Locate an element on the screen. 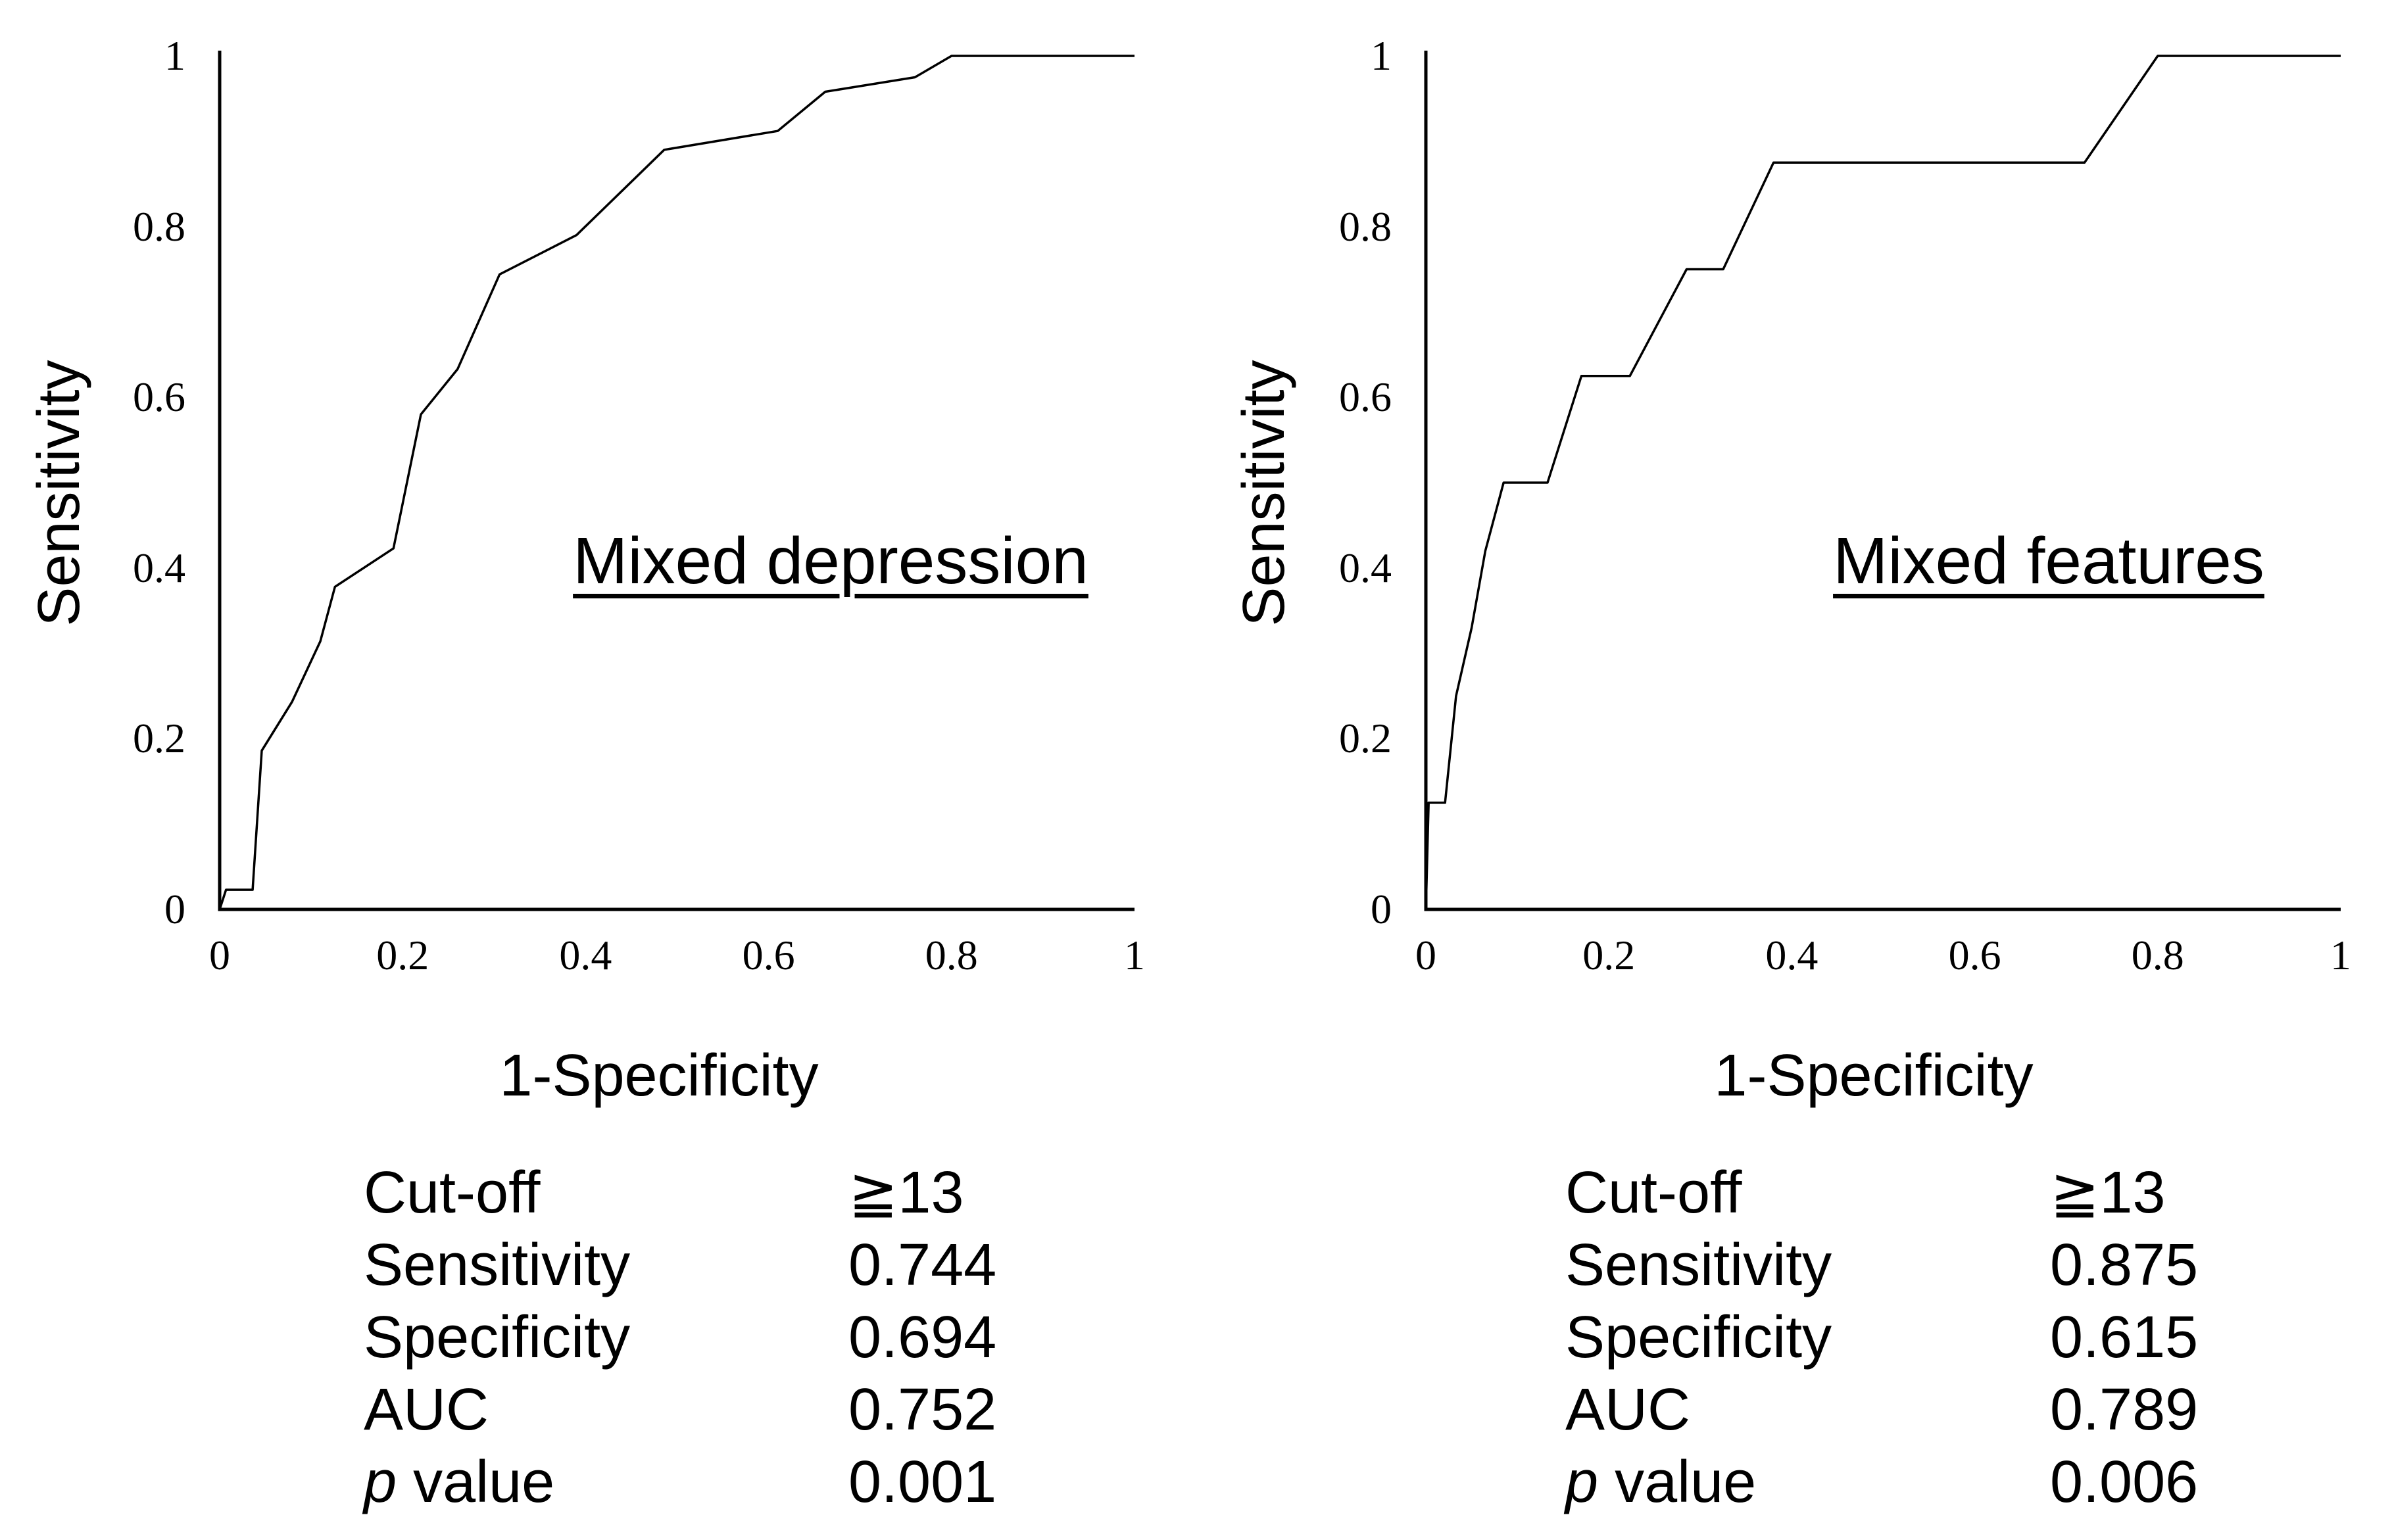 Image resolution: width=2392 pixels, height=1540 pixels. stat-label-specificity-right: Specificity is located at coordinates (1699, 1337).